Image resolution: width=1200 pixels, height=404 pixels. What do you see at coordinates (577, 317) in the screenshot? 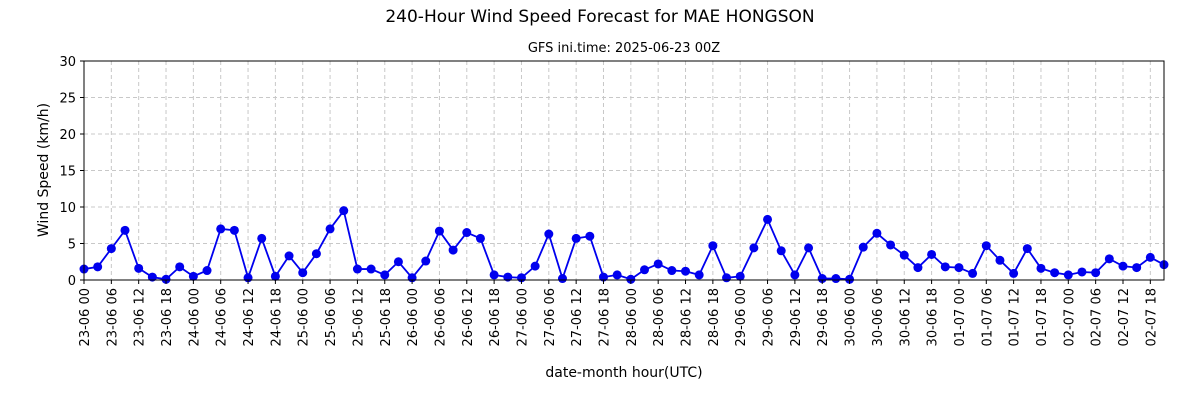
I see `x-tick-label: 27-06 12` at bounding box center [577, 317].